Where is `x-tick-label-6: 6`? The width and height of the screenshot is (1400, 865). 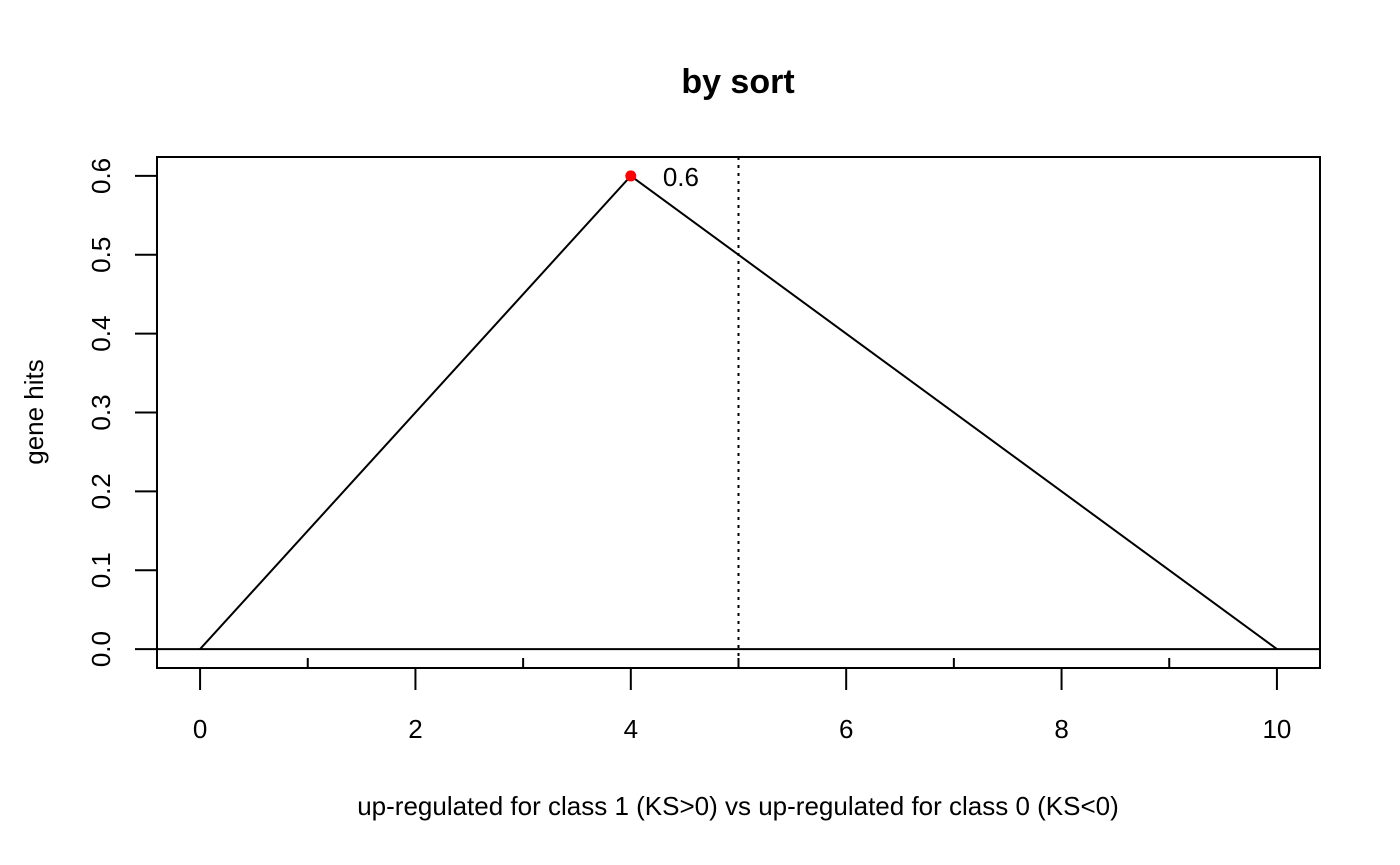 x-tick-label-6: 6 is located at coordinates (846, 729).